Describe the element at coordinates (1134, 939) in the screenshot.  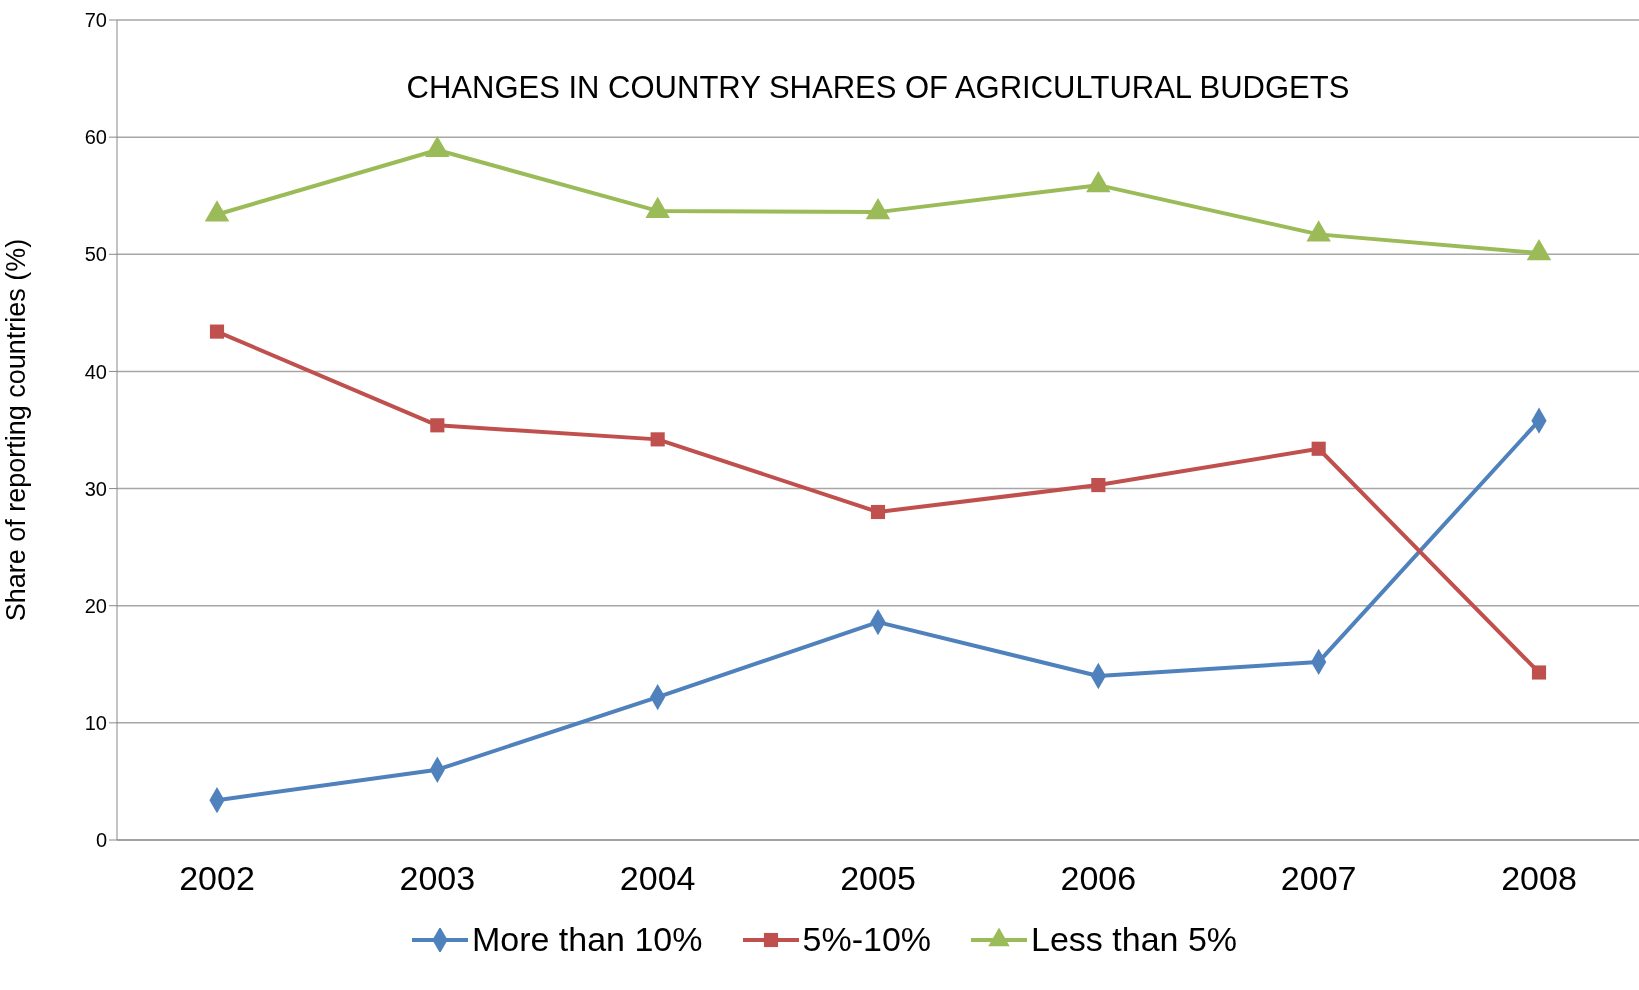
I see `legend-label: Less than 5%` at that location.